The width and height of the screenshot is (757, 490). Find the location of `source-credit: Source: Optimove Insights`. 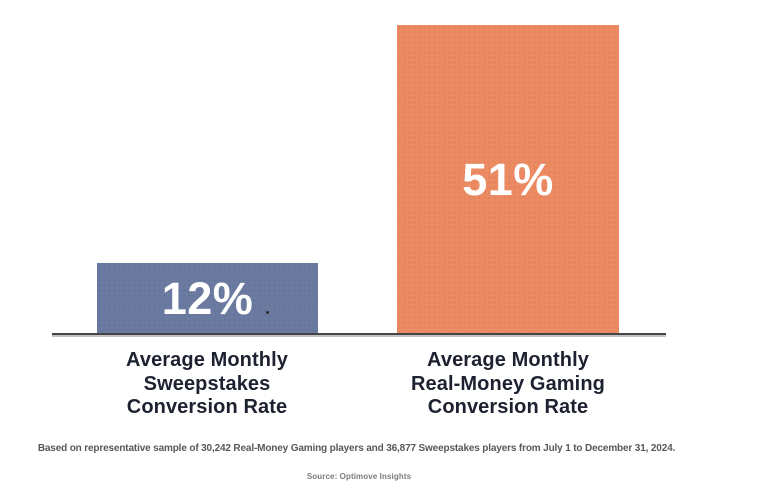

source-credit: Source: Optimove Insights is located at coordinates (359, 476).